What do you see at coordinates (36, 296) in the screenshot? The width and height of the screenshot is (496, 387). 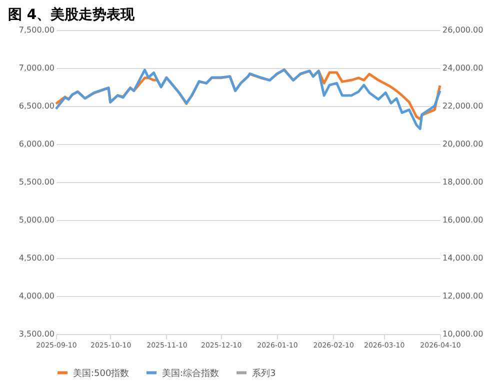 I see `y-tick-label: 4,000.00` at bounding box center [36, 296].